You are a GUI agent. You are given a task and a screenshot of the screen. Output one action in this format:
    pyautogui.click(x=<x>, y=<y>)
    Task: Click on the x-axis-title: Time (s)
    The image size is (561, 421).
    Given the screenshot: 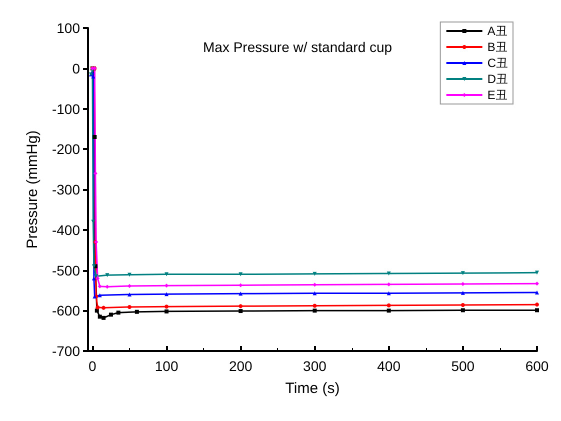 What is the action you would take?
    pyautogui.click(x=312, y=388)
    